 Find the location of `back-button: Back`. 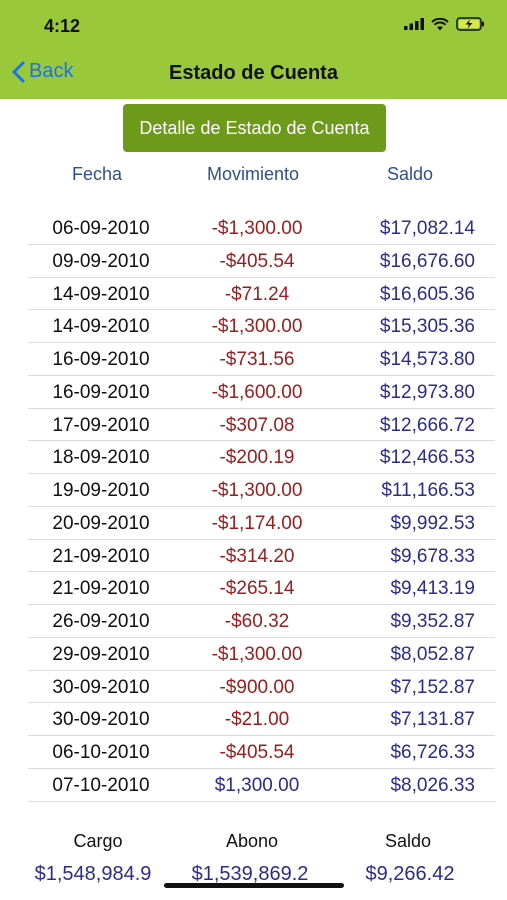

back-button: Back is located at coordinates (42, 71).